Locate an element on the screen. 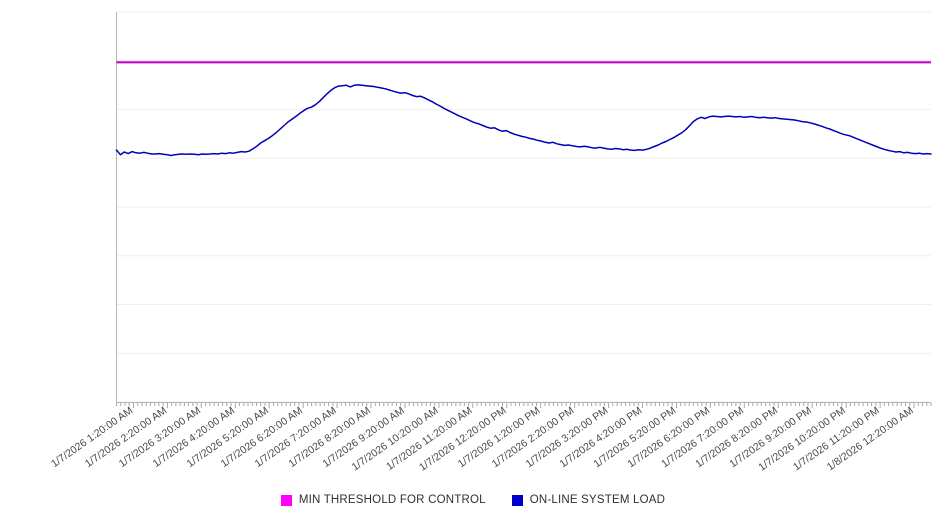 This screenshot has width=946, height=526. legend-label-on-line-system-load: ON-LINE SYSTEM LOAD is located at coordinates (597, 500).